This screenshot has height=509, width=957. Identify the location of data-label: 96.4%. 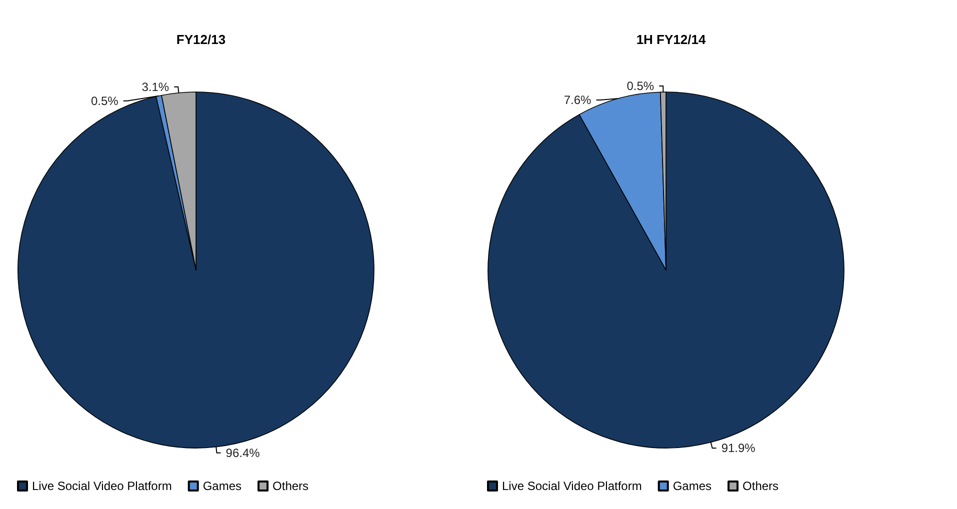
(243, 453).